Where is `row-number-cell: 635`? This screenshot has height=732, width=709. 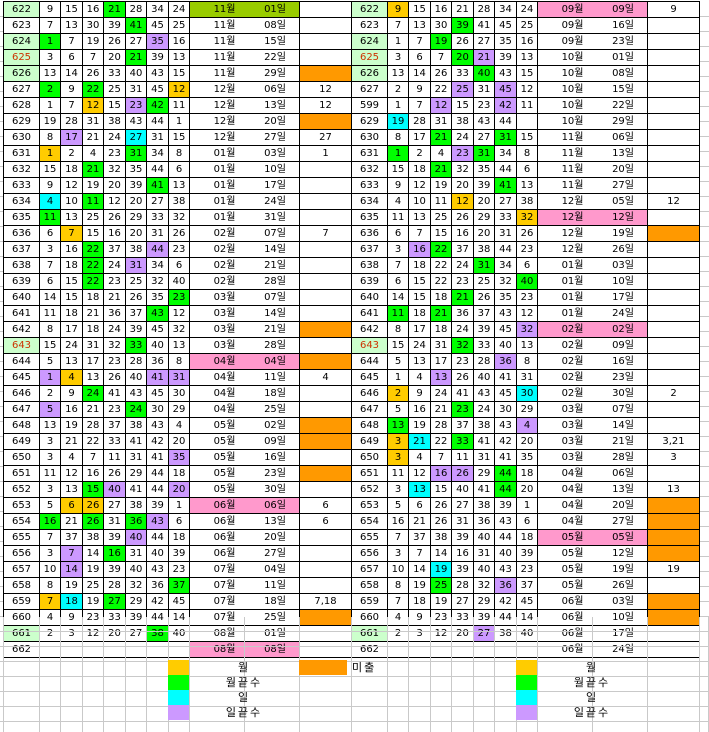 row-number-cell: 635 is located at coordinates (21, 217).